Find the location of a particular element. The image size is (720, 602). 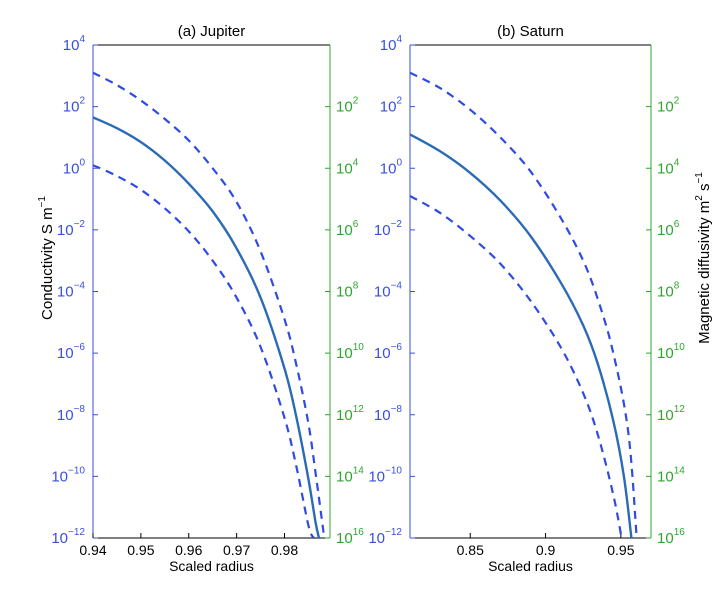

jupiter-left-tick-label: 10⁻⁸ is located at coordinates (71, 414).